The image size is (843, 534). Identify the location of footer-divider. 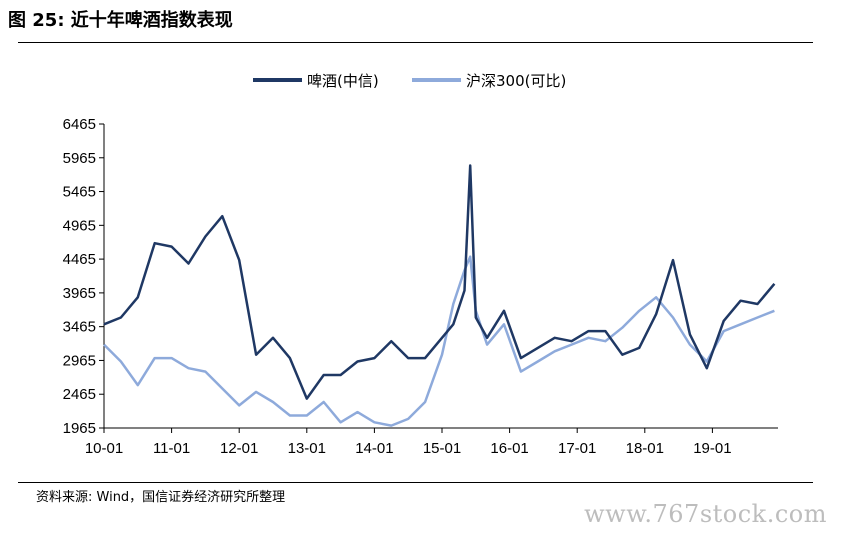
(415, 482).